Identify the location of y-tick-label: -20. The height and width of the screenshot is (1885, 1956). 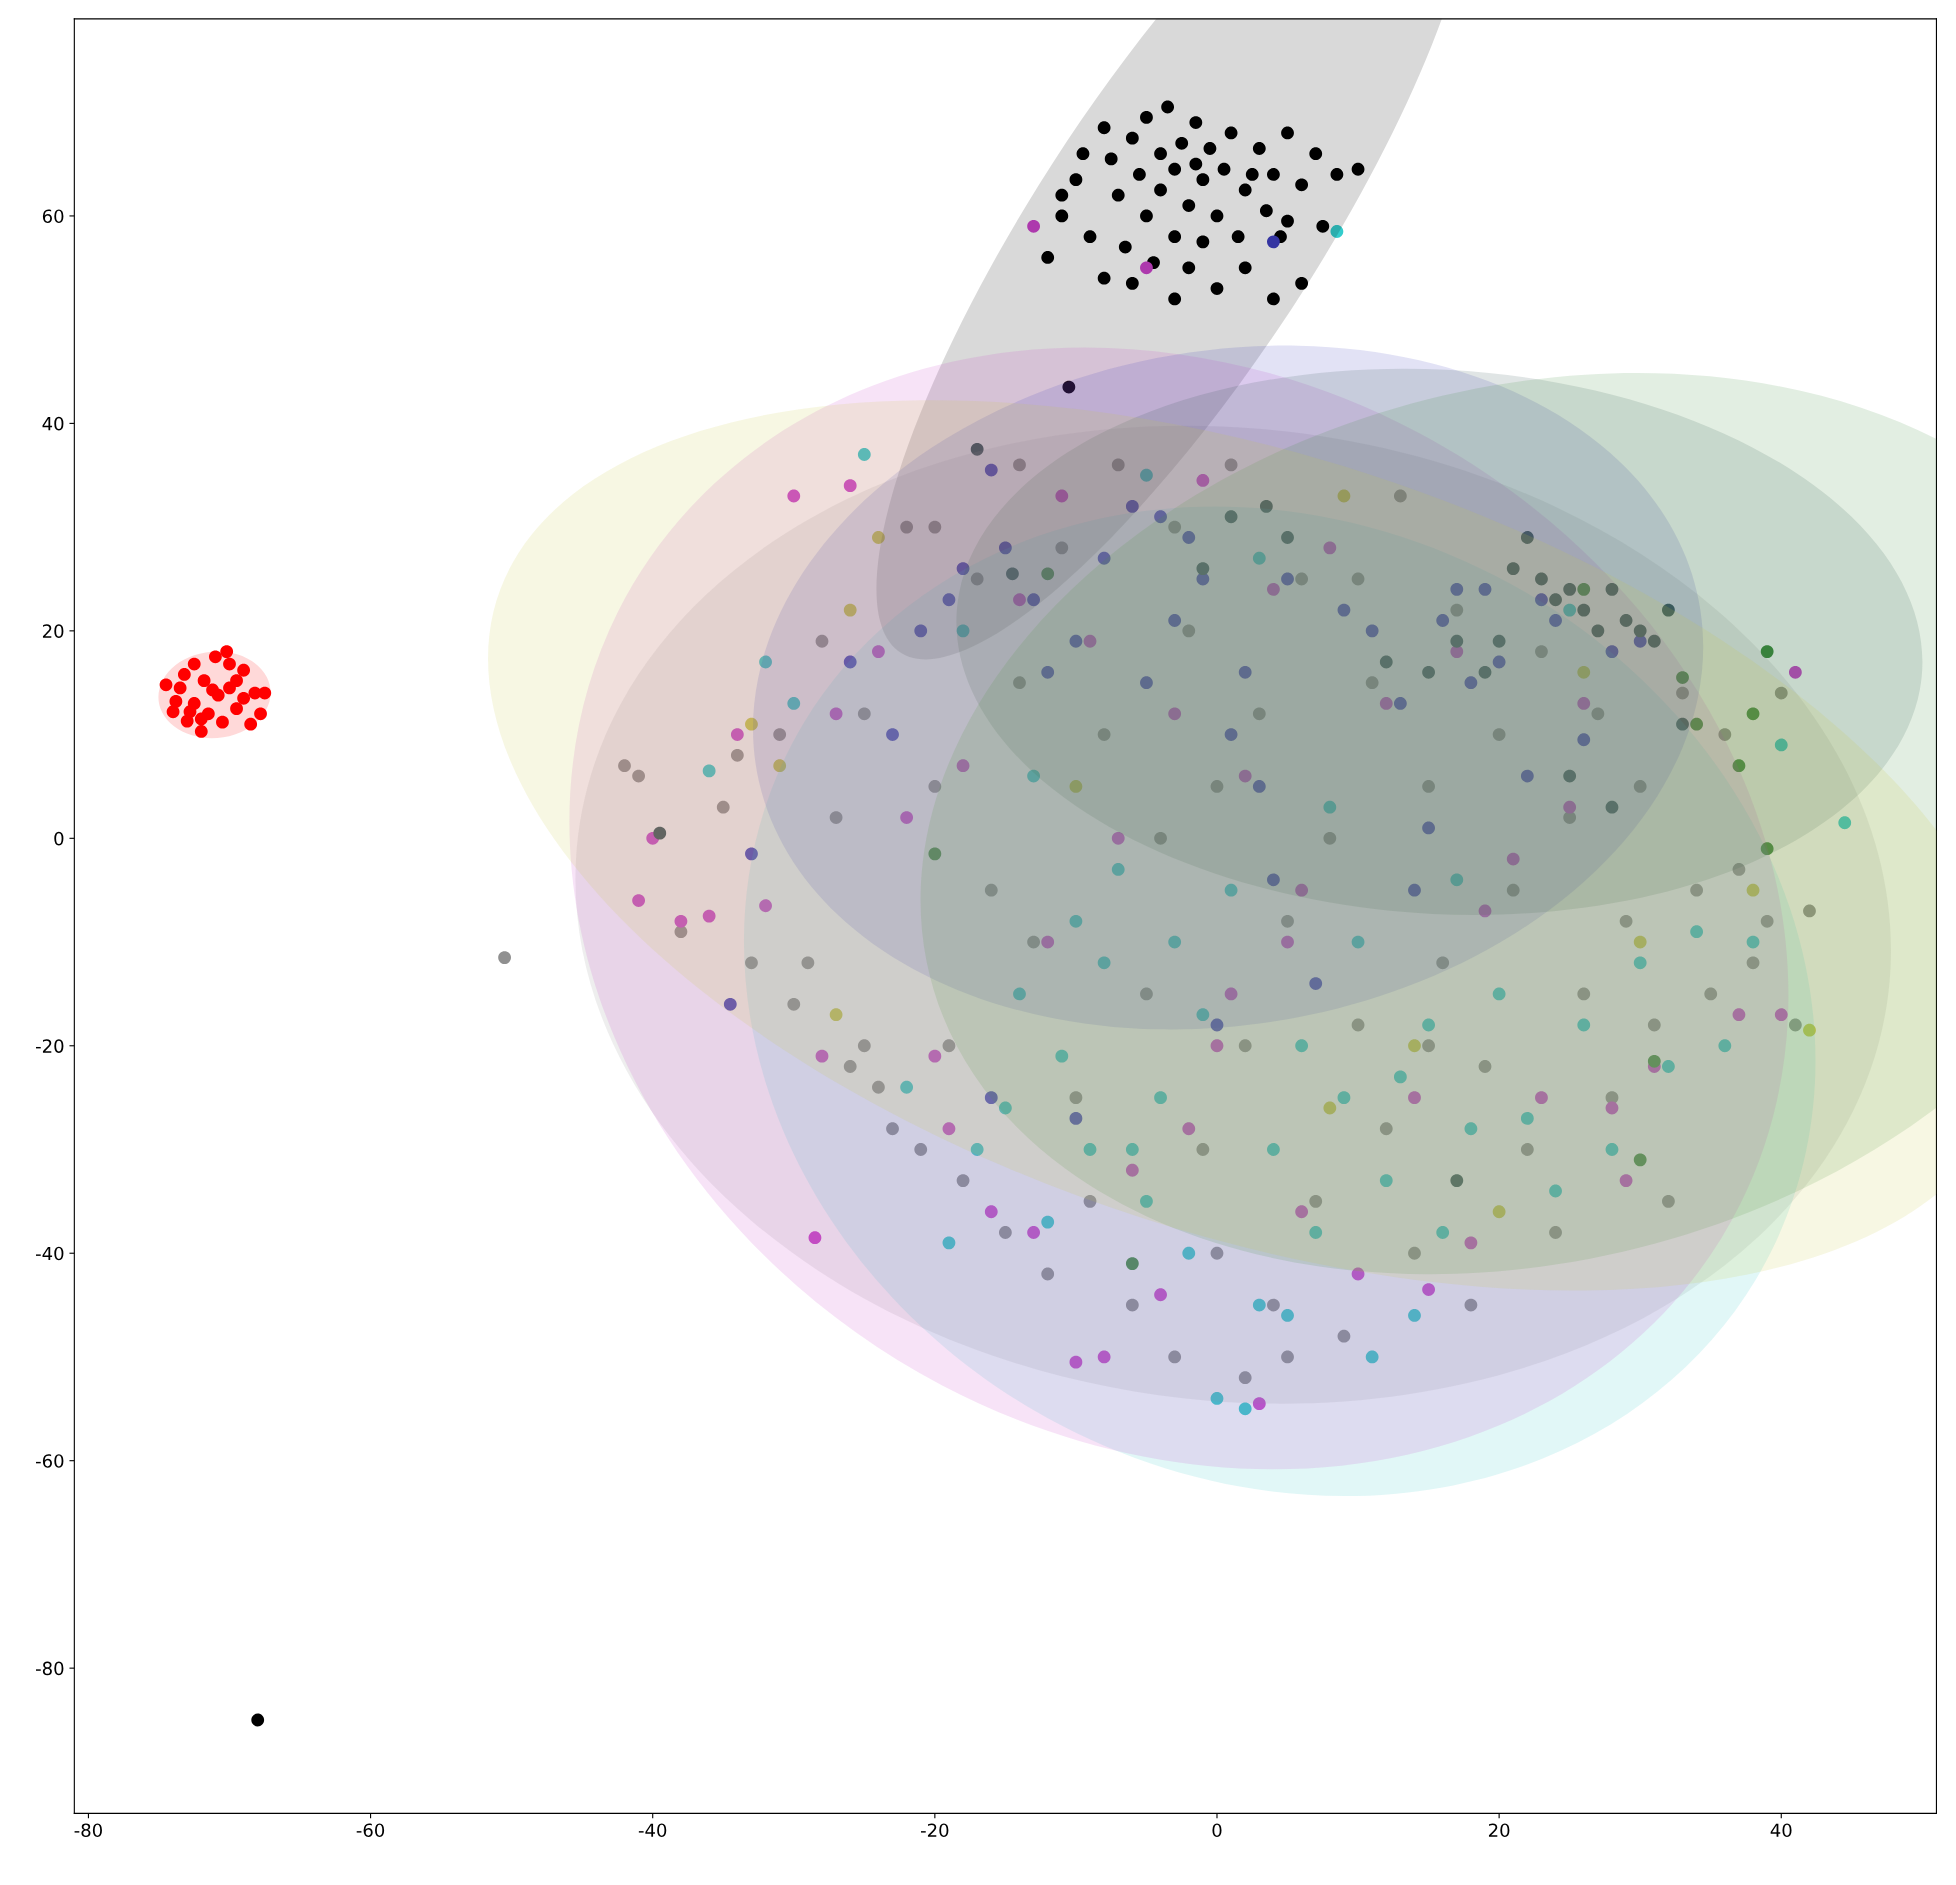
(50, 1046).